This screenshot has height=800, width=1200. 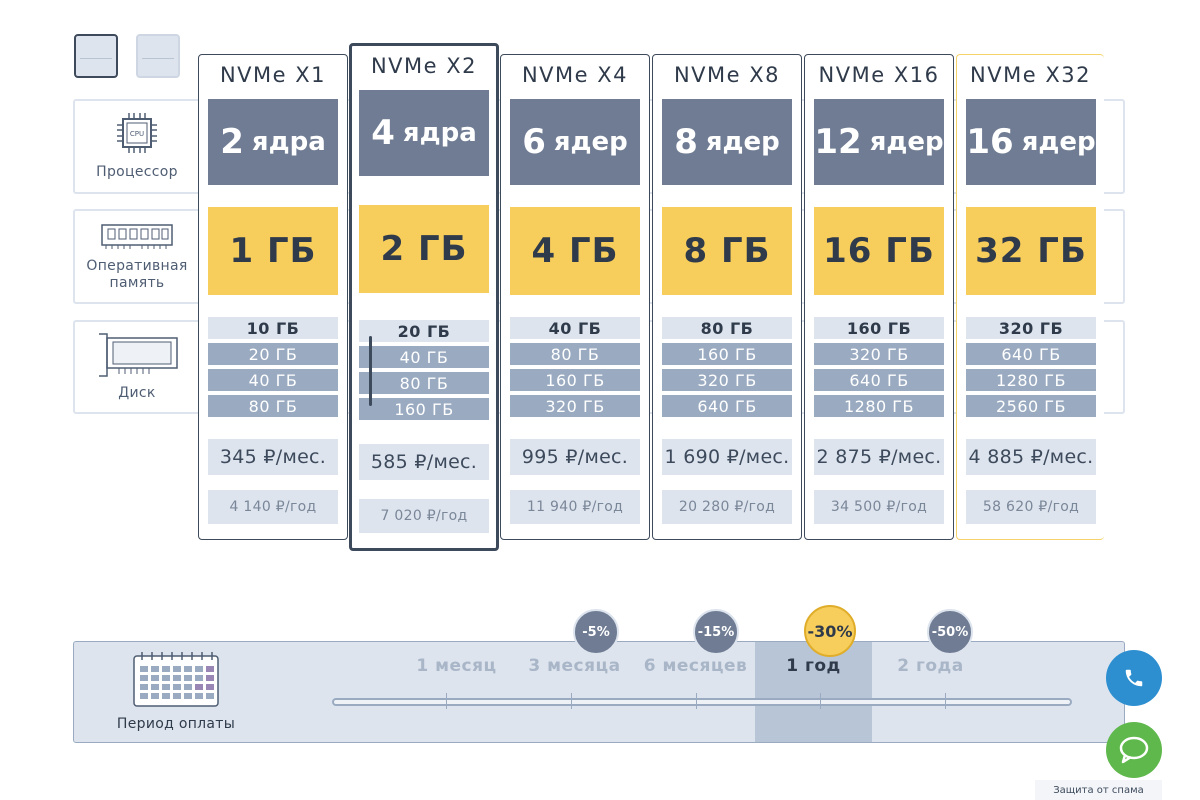 I want to click on period-option-1: 1 месяц, so click(x=456, y=666).